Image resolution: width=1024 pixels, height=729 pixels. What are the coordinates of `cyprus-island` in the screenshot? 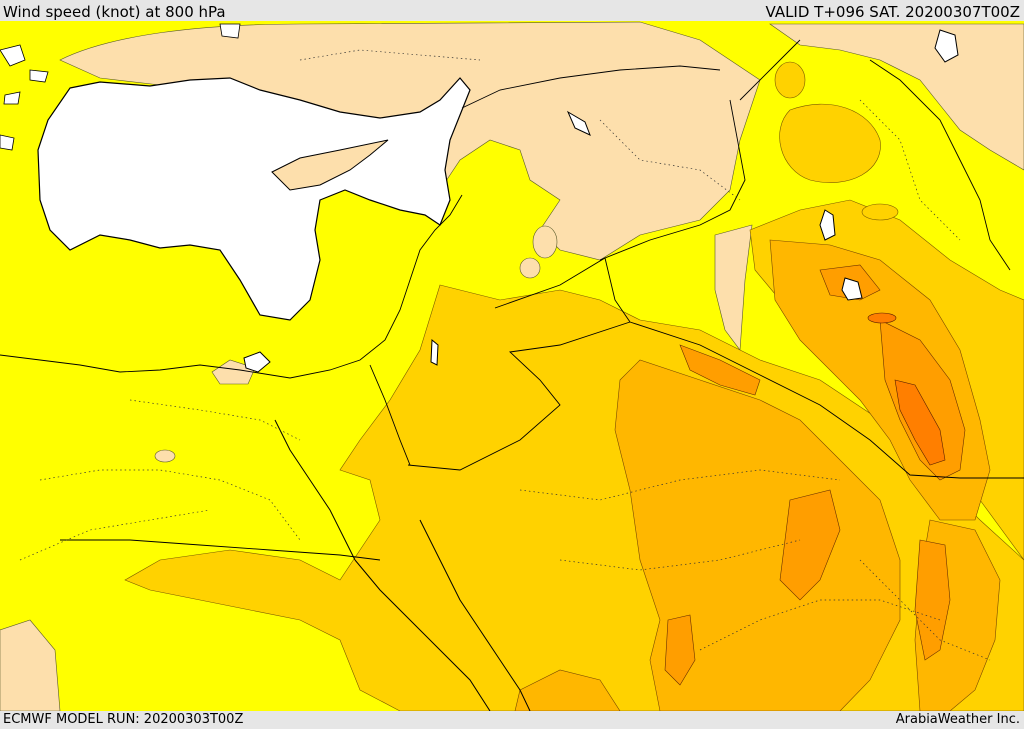 It's located at (330, 165).